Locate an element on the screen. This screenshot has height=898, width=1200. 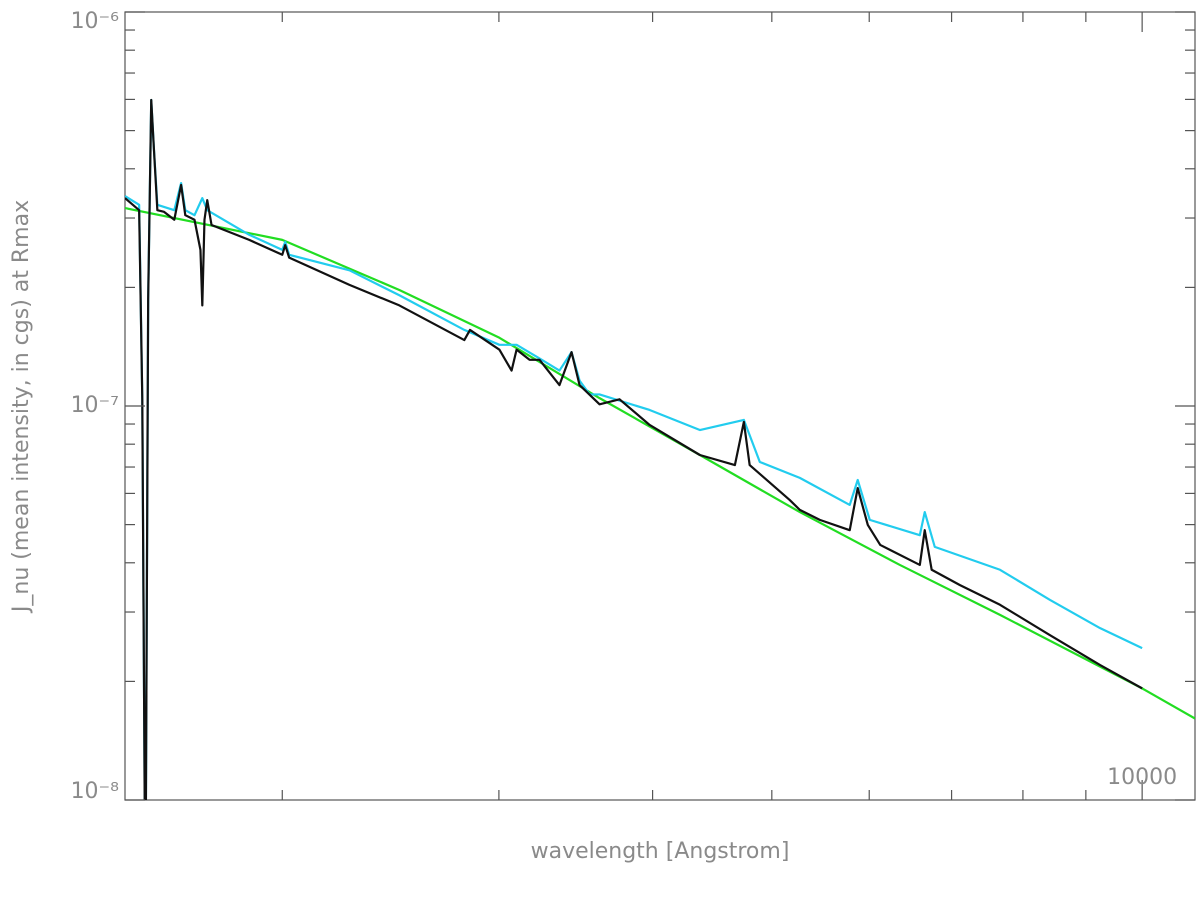
x-axis-label: wavelength [Angstrom] is located at coordinates (660, 851).